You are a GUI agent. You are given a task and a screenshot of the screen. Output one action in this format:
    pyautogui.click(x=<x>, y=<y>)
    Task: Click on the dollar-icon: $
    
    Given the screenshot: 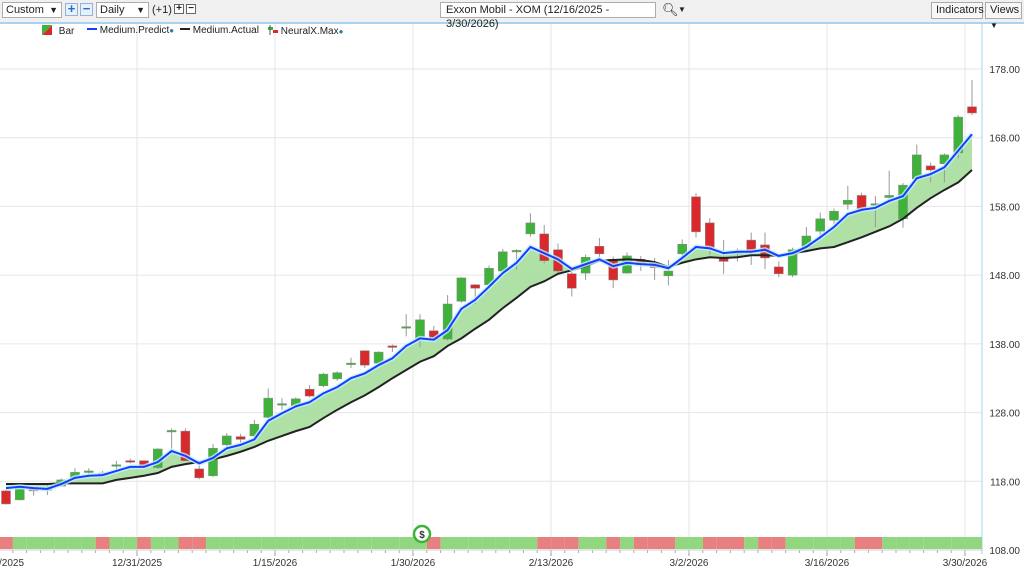 What is the action you would take?
    pyautogui.click(x=422, y=535)
    